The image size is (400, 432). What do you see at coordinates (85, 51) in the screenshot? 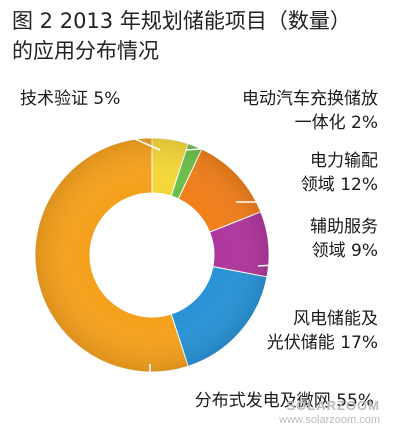
I see `chart-title-line-2: 的应用分布情况` at bounding box center [85, 51].